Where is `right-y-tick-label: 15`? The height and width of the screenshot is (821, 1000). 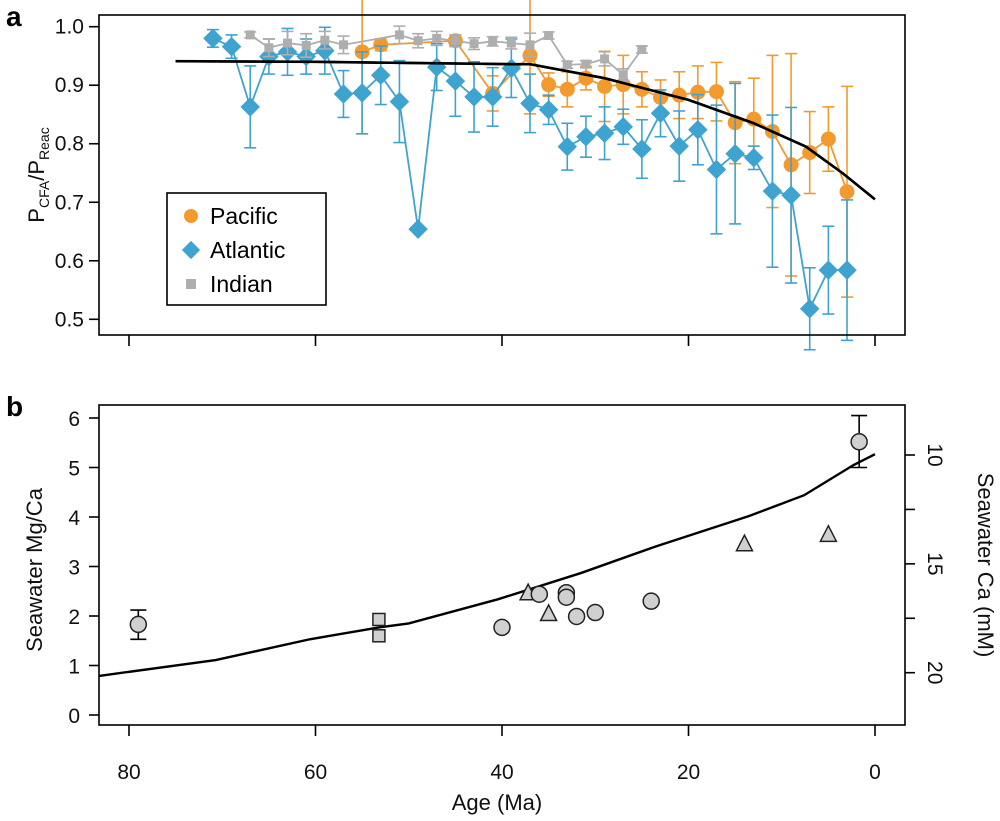 right-y-tick-label: 15 is located at coordinates (934, 563).